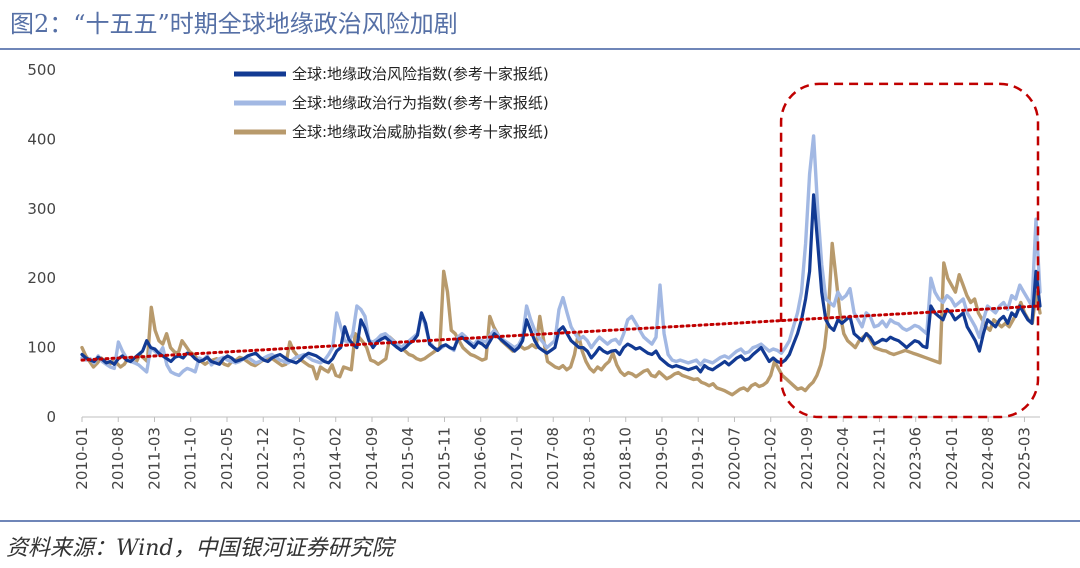 This screenshot has height=568, width=1080. I want to click on y-tick-label: 500, so click(41, 70).